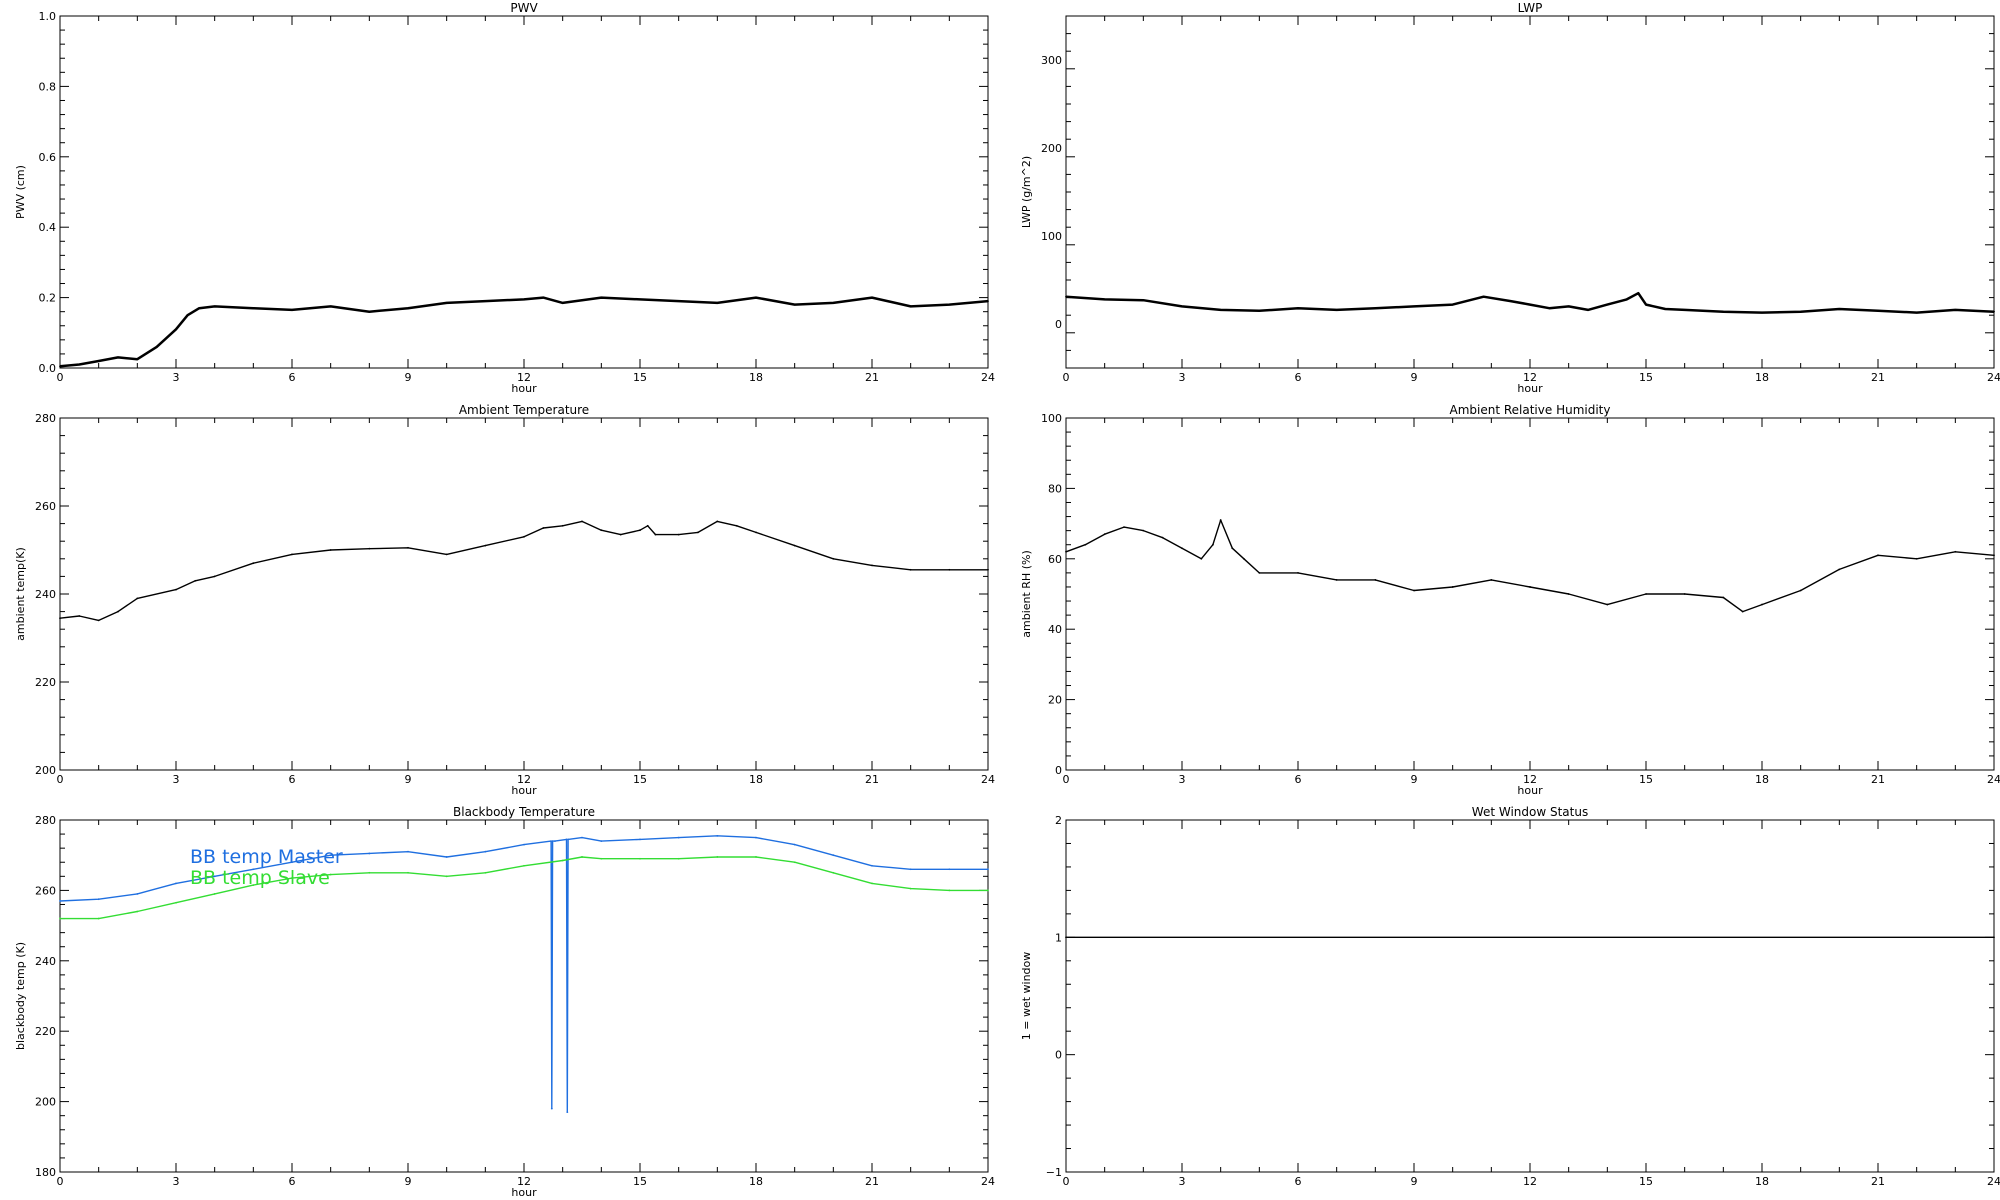  What do you see at coordinates (1055, 559) in the screenshot?
I see `y-tick-label: 60` at bounding box center [1055, 559].